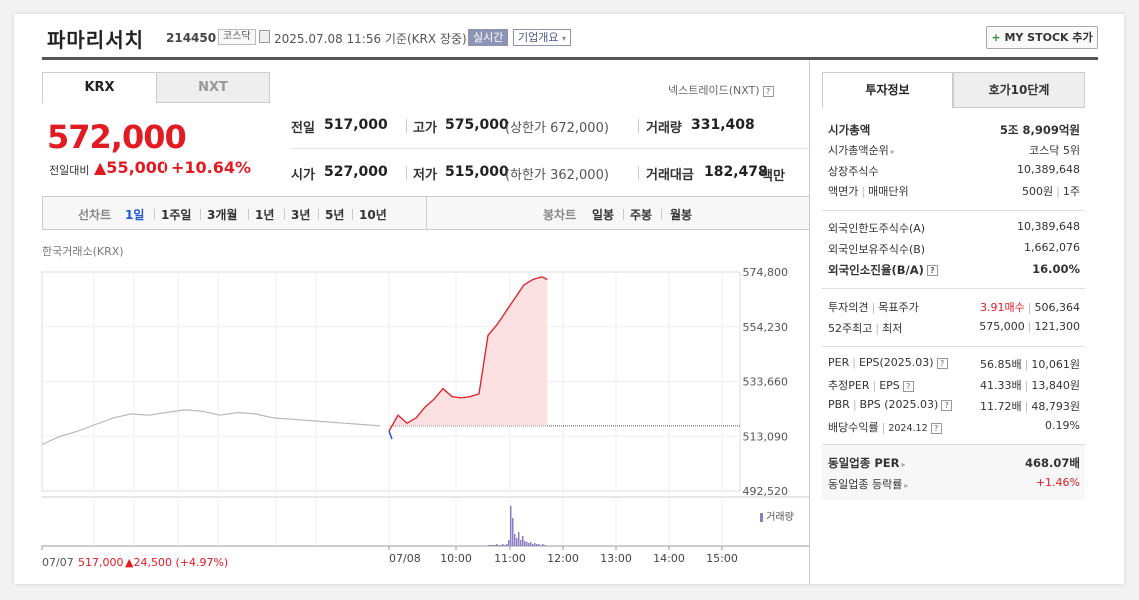 This screenshot has width=1139, height=600. I want to click on foreign-ratio-label: 외국인소진율(B/A), so click(876, 270).